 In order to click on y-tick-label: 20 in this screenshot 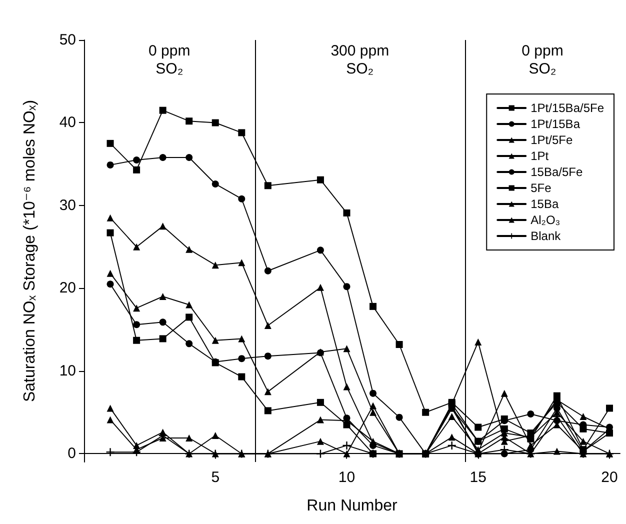, I will do `click(67, 288)`.